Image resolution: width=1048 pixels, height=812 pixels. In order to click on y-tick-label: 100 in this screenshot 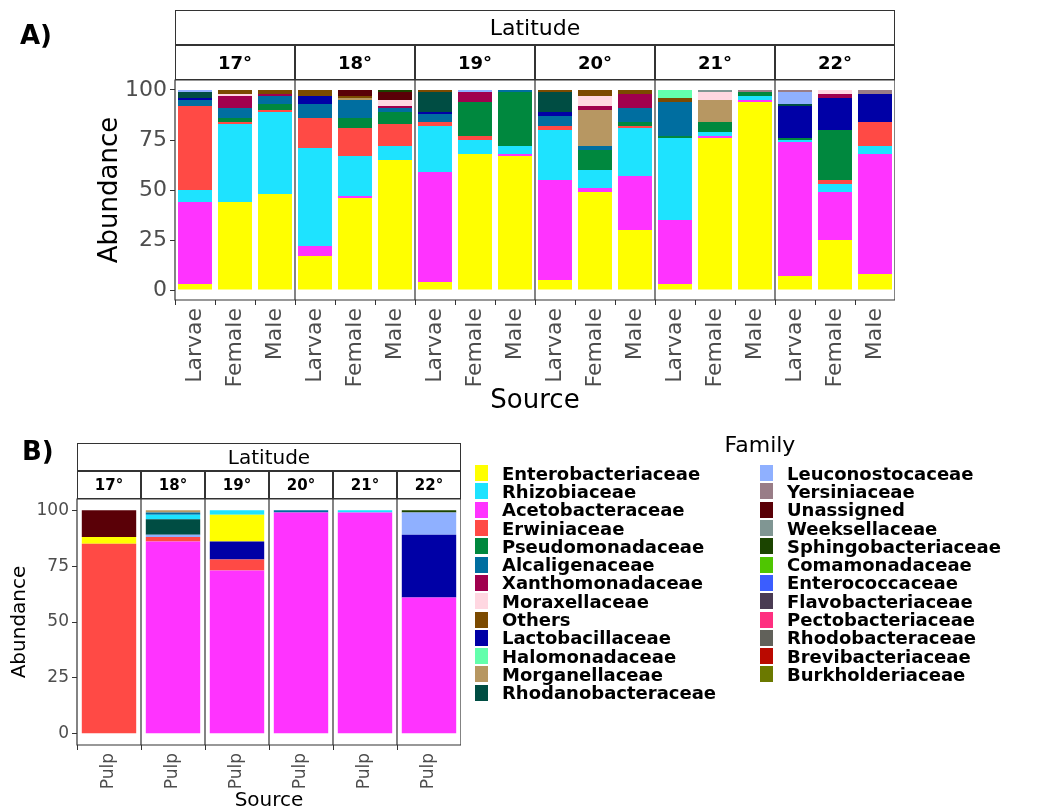, I will do `click(146, 88)`.